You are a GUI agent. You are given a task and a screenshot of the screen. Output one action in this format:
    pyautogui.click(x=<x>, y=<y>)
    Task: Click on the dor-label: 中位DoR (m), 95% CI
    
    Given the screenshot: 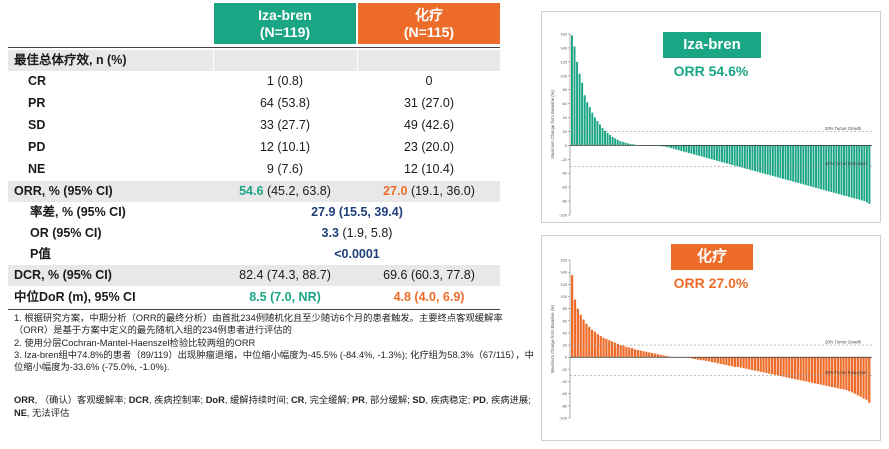 What is the action you would take?
    pyautogui.click(x=75, y=297)
    